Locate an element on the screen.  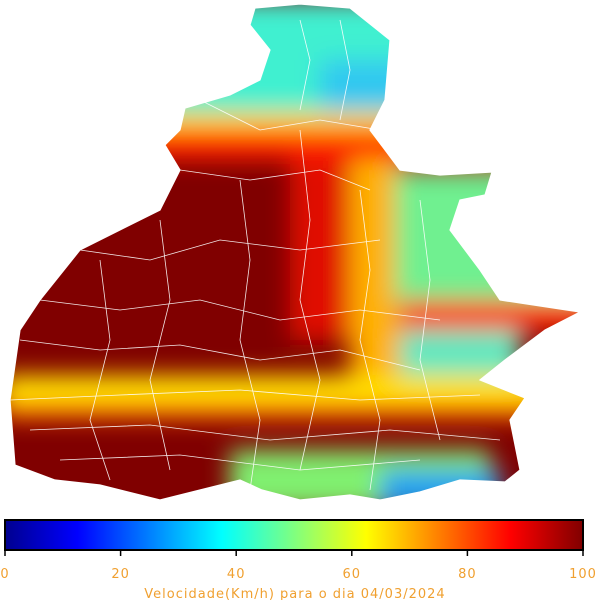
colorbar-gradient is located at coordinates (294, 535).